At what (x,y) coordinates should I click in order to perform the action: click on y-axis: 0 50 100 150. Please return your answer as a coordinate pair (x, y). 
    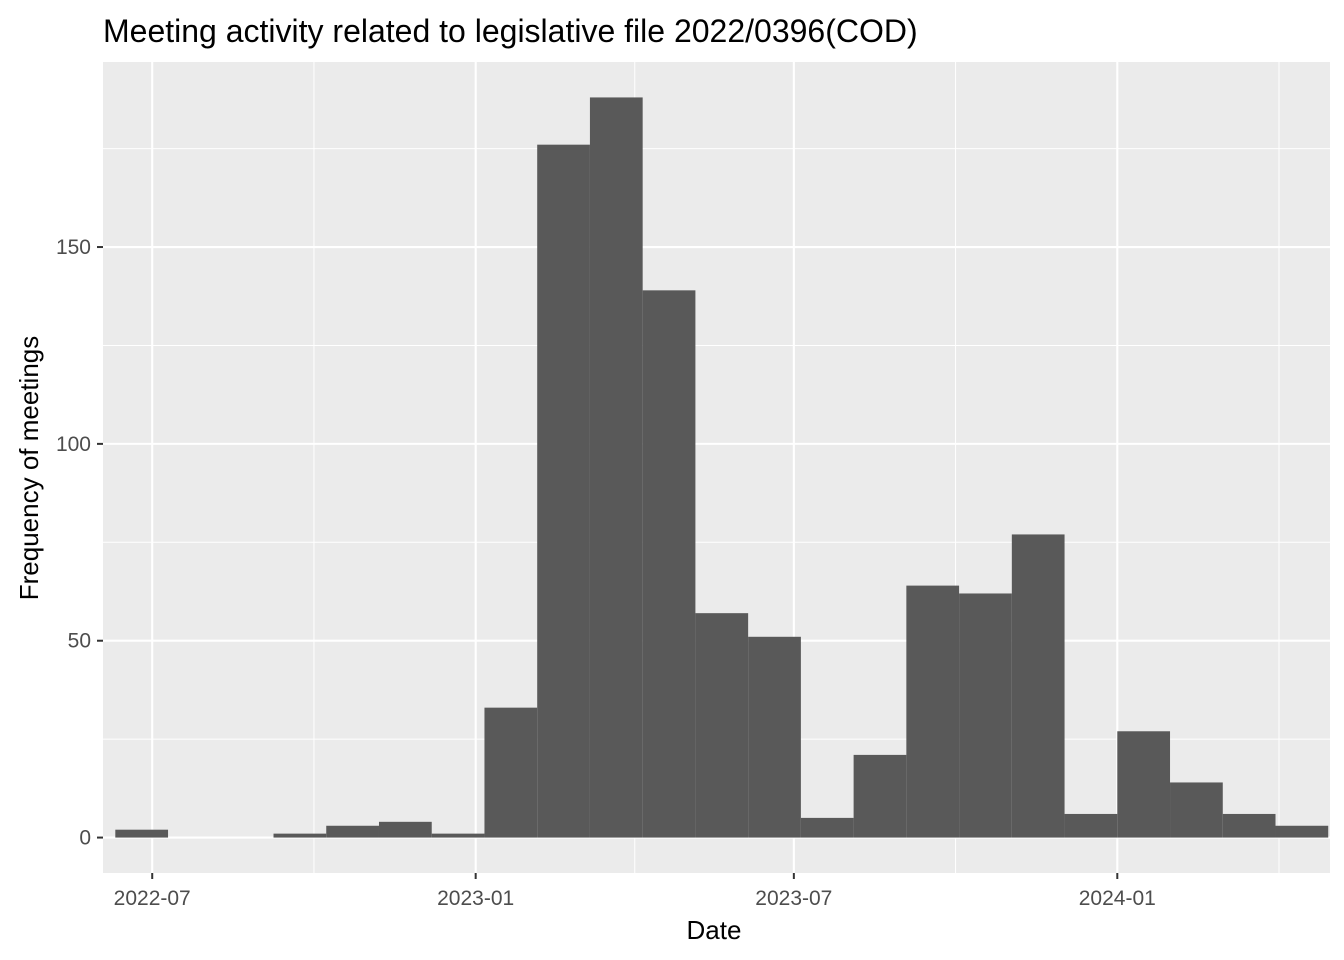
    Looking at the image, I should click on (79, 543).